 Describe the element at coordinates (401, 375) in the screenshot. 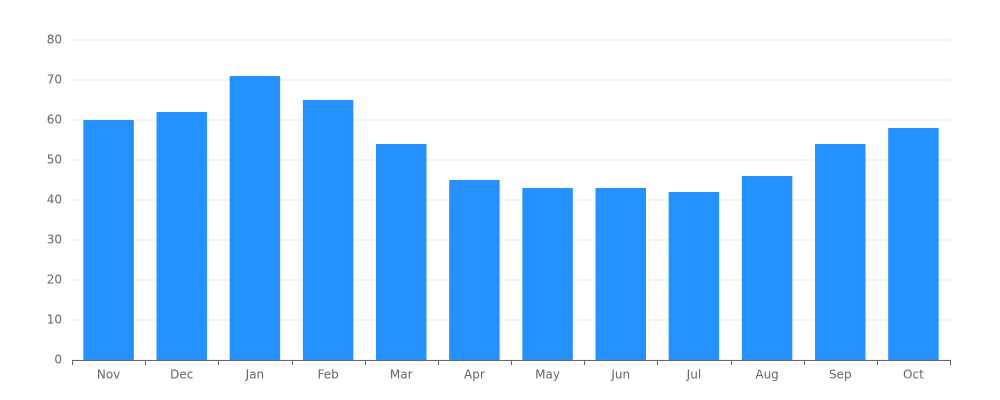

I see `x-tick-label: Mar` at that location.